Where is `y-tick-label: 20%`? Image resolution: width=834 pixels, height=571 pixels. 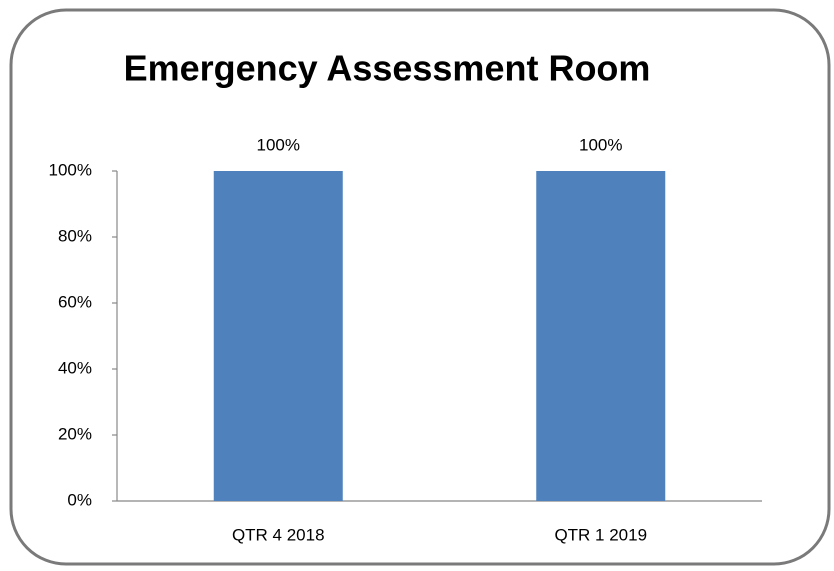 y-tick-label: 20% is located at coordinates (75, 433).